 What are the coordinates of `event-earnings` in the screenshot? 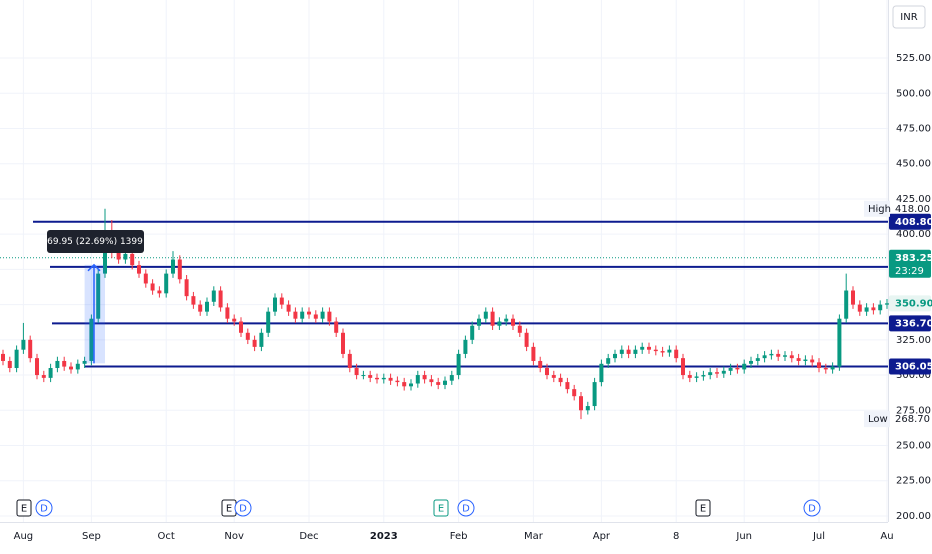 It's located at (703, 508).